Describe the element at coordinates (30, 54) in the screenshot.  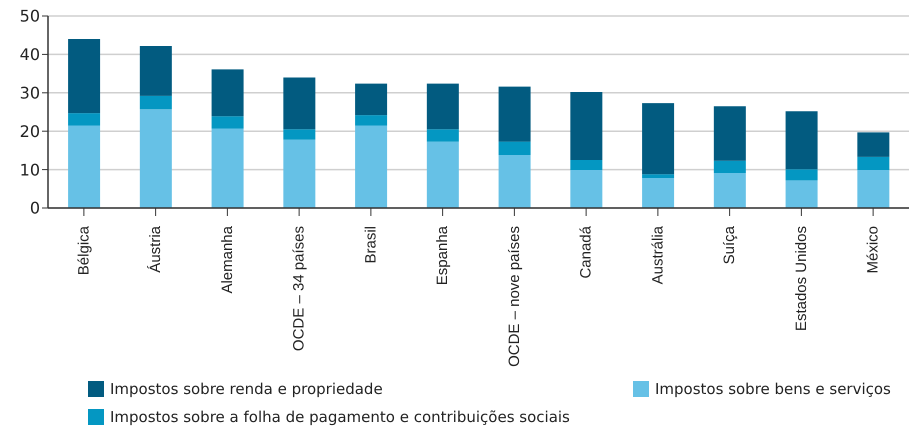
I see `y-tick-label: 40` at that location.